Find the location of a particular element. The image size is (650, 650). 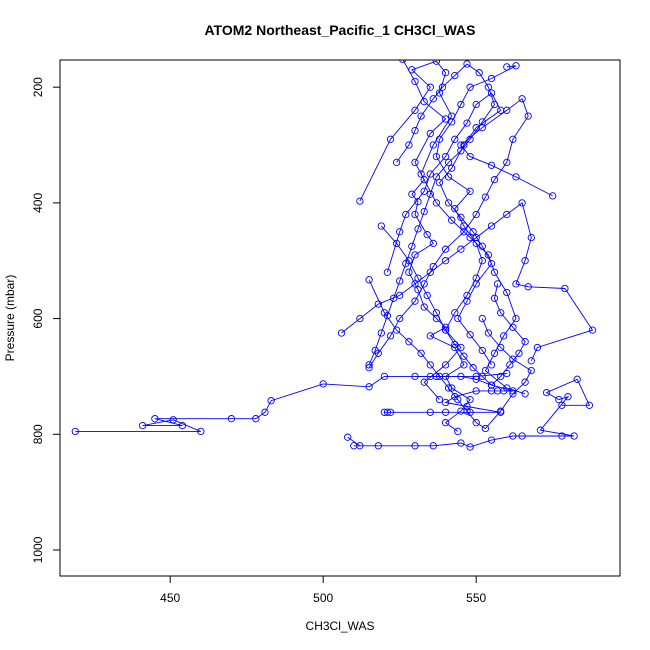

y-tick-label: 600 is located at coordinates (38, 318).